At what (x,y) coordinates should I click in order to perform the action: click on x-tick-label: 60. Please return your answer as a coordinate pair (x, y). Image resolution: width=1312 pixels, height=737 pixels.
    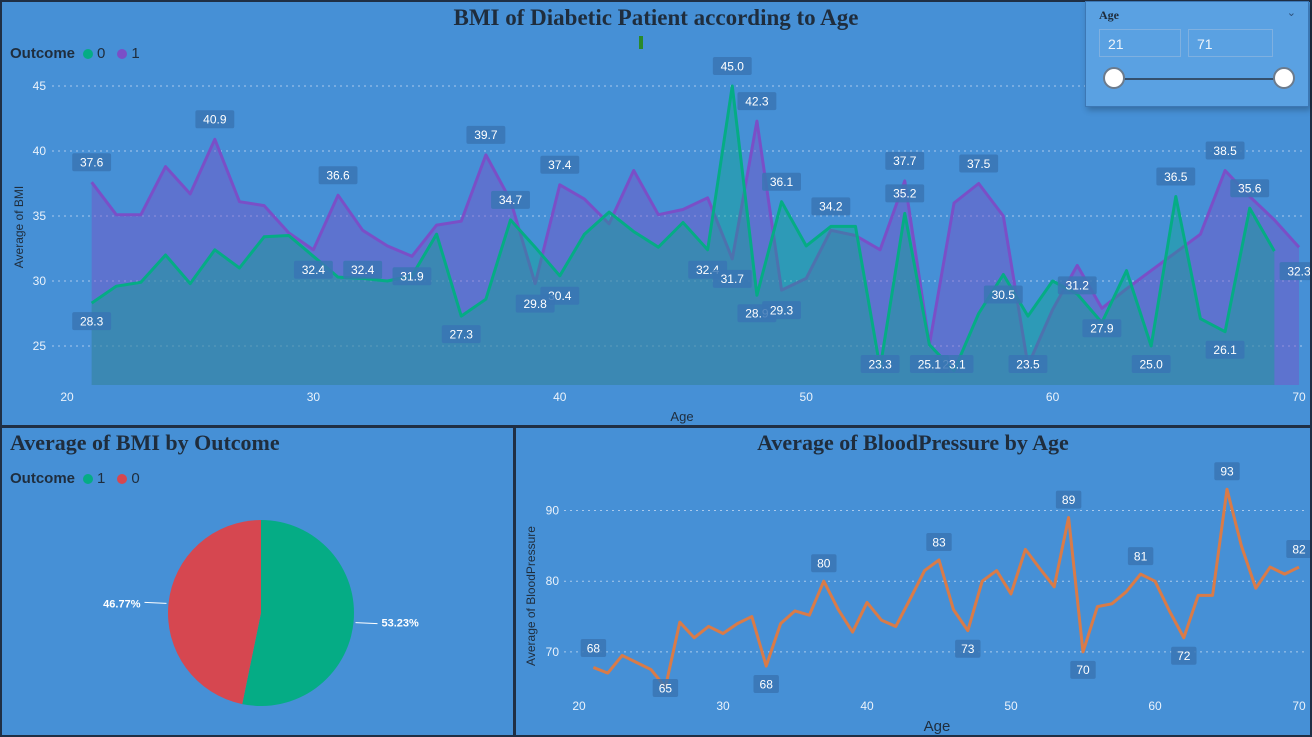
    Looking at the image, I should click on (1155, 706).